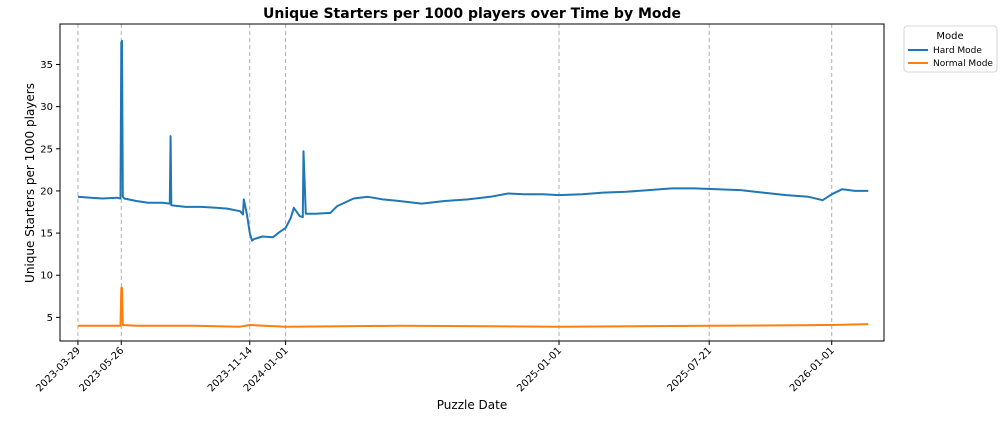 This screenshot has width=1007, height=421. I want to click on legend-title: Mode, so click(949, 36).